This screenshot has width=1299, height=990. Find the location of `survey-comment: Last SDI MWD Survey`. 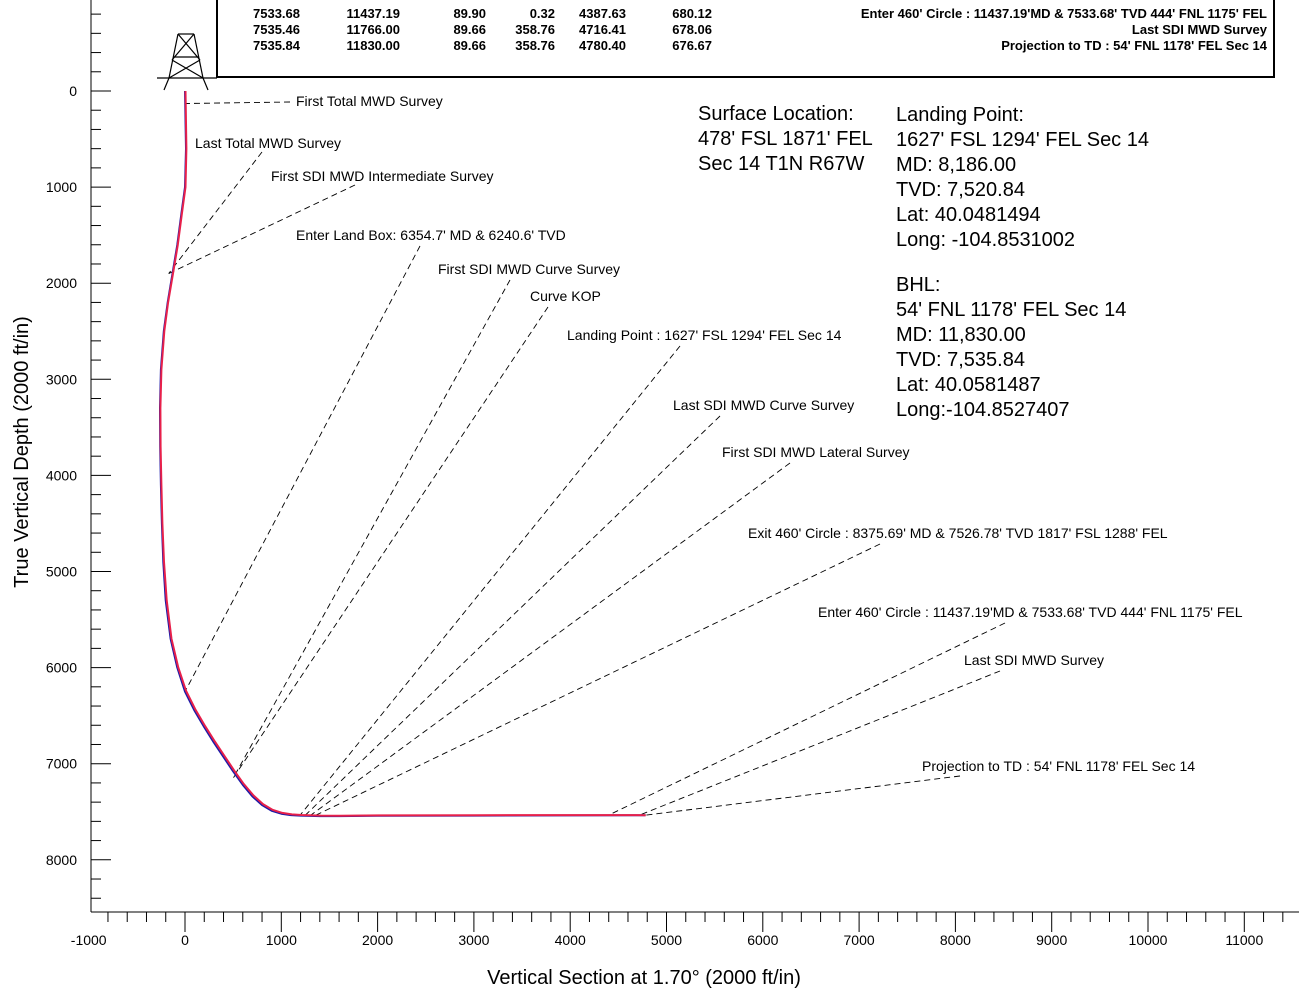

survey-comment: Last SDI MWD Survey is located at coordinates (1200, 29).